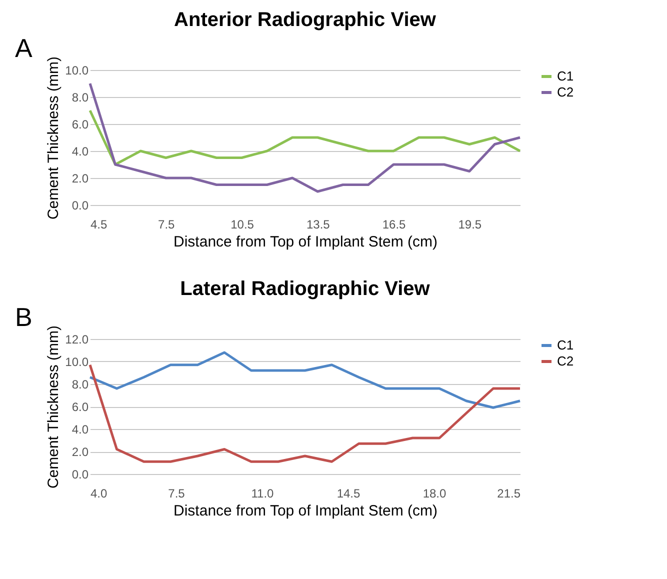 This screenshot has width=667, height=579. What do you see at coordinates (394, 225) in the screenshot?
I see `x-tick-label: 16.5` at bounding box center [394, 225].